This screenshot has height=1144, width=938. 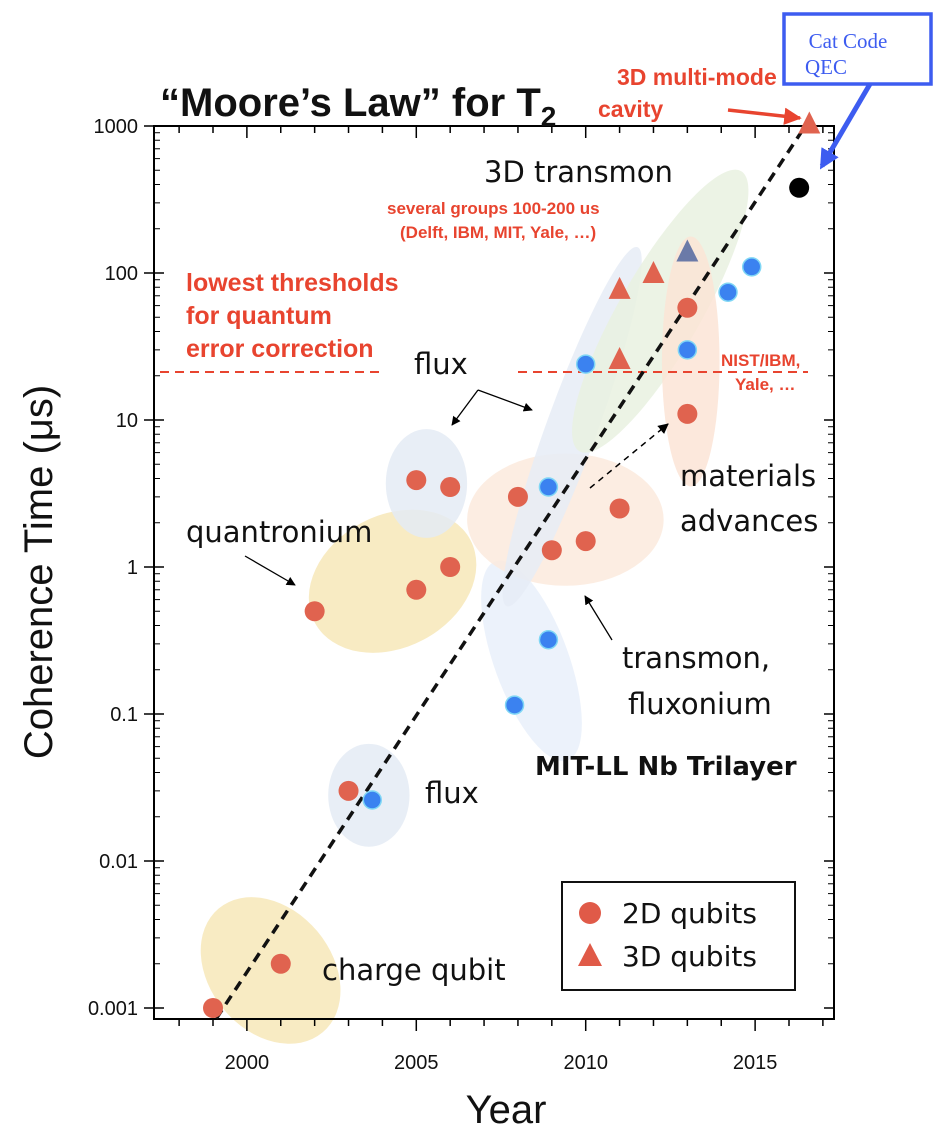 I want to click on nist-label: NIST/IBM,, so click(x=760, y=360).